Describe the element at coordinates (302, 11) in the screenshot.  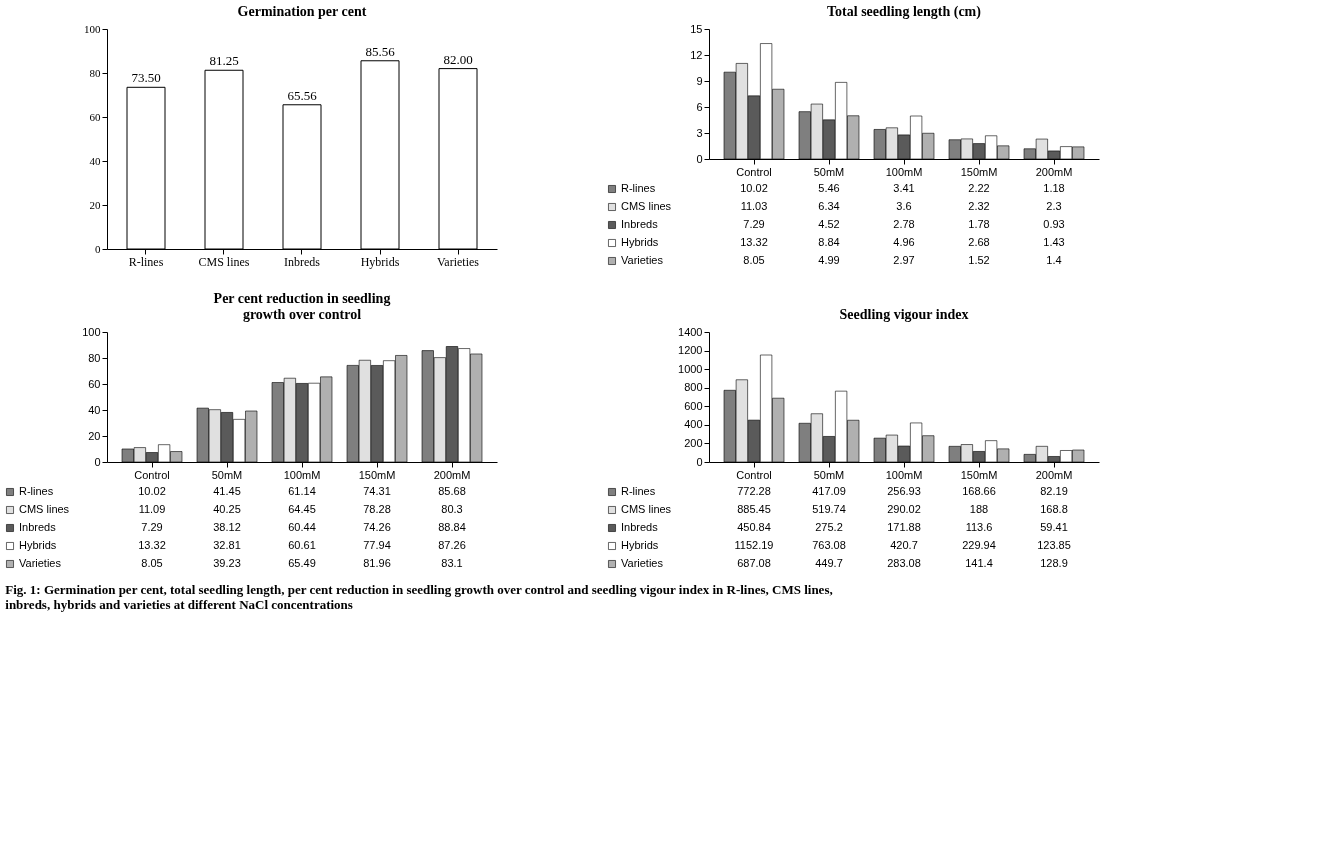
I see `chart-title: Germination per cent` at that location.